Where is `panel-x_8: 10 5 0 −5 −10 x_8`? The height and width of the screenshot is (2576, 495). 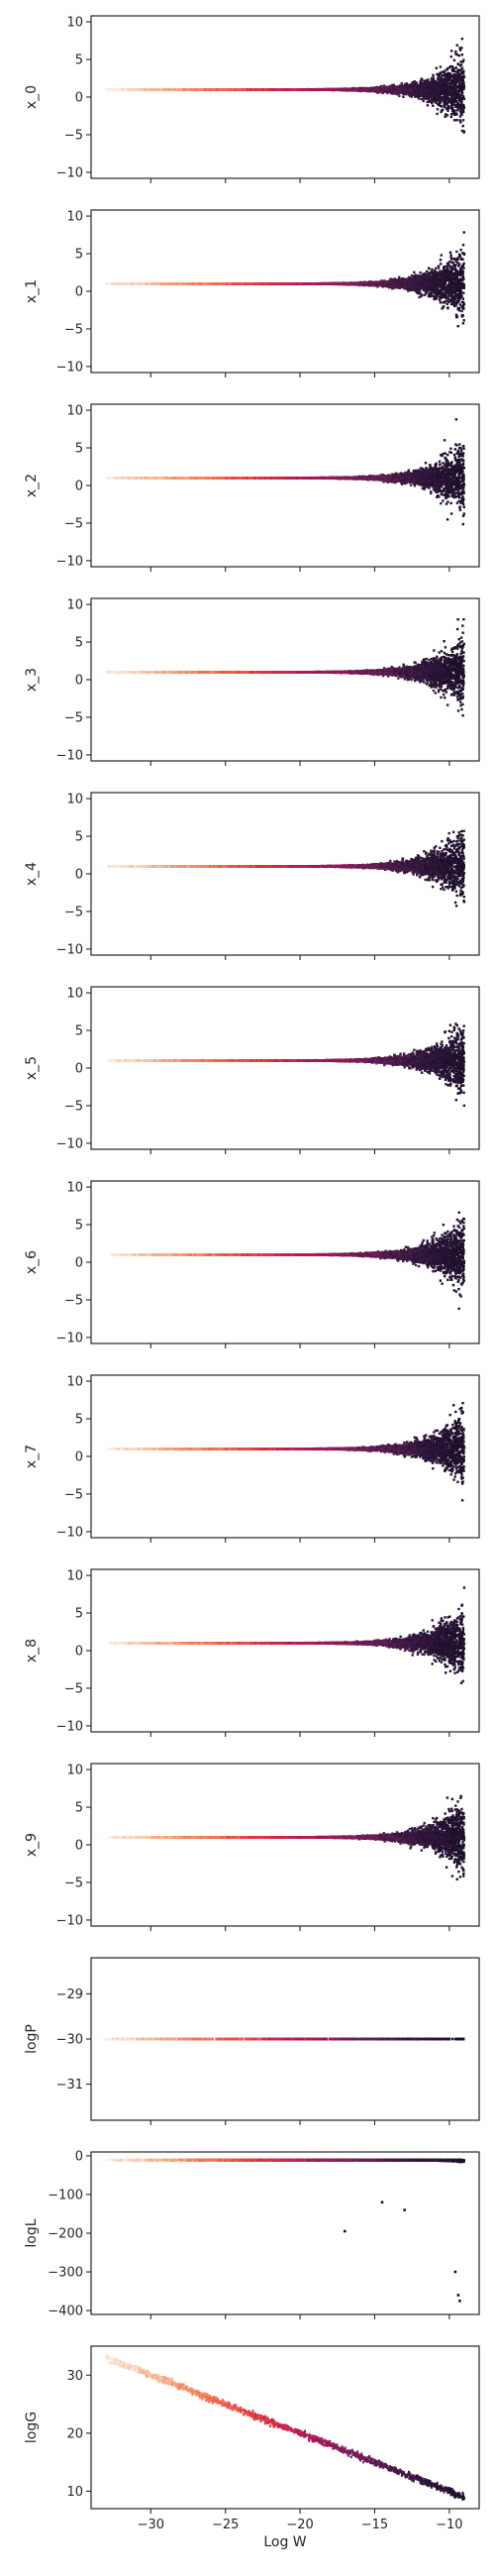
panel-x_8: 10 5 0 −5 −10 x_8 is located at coordinates (252, 1652).